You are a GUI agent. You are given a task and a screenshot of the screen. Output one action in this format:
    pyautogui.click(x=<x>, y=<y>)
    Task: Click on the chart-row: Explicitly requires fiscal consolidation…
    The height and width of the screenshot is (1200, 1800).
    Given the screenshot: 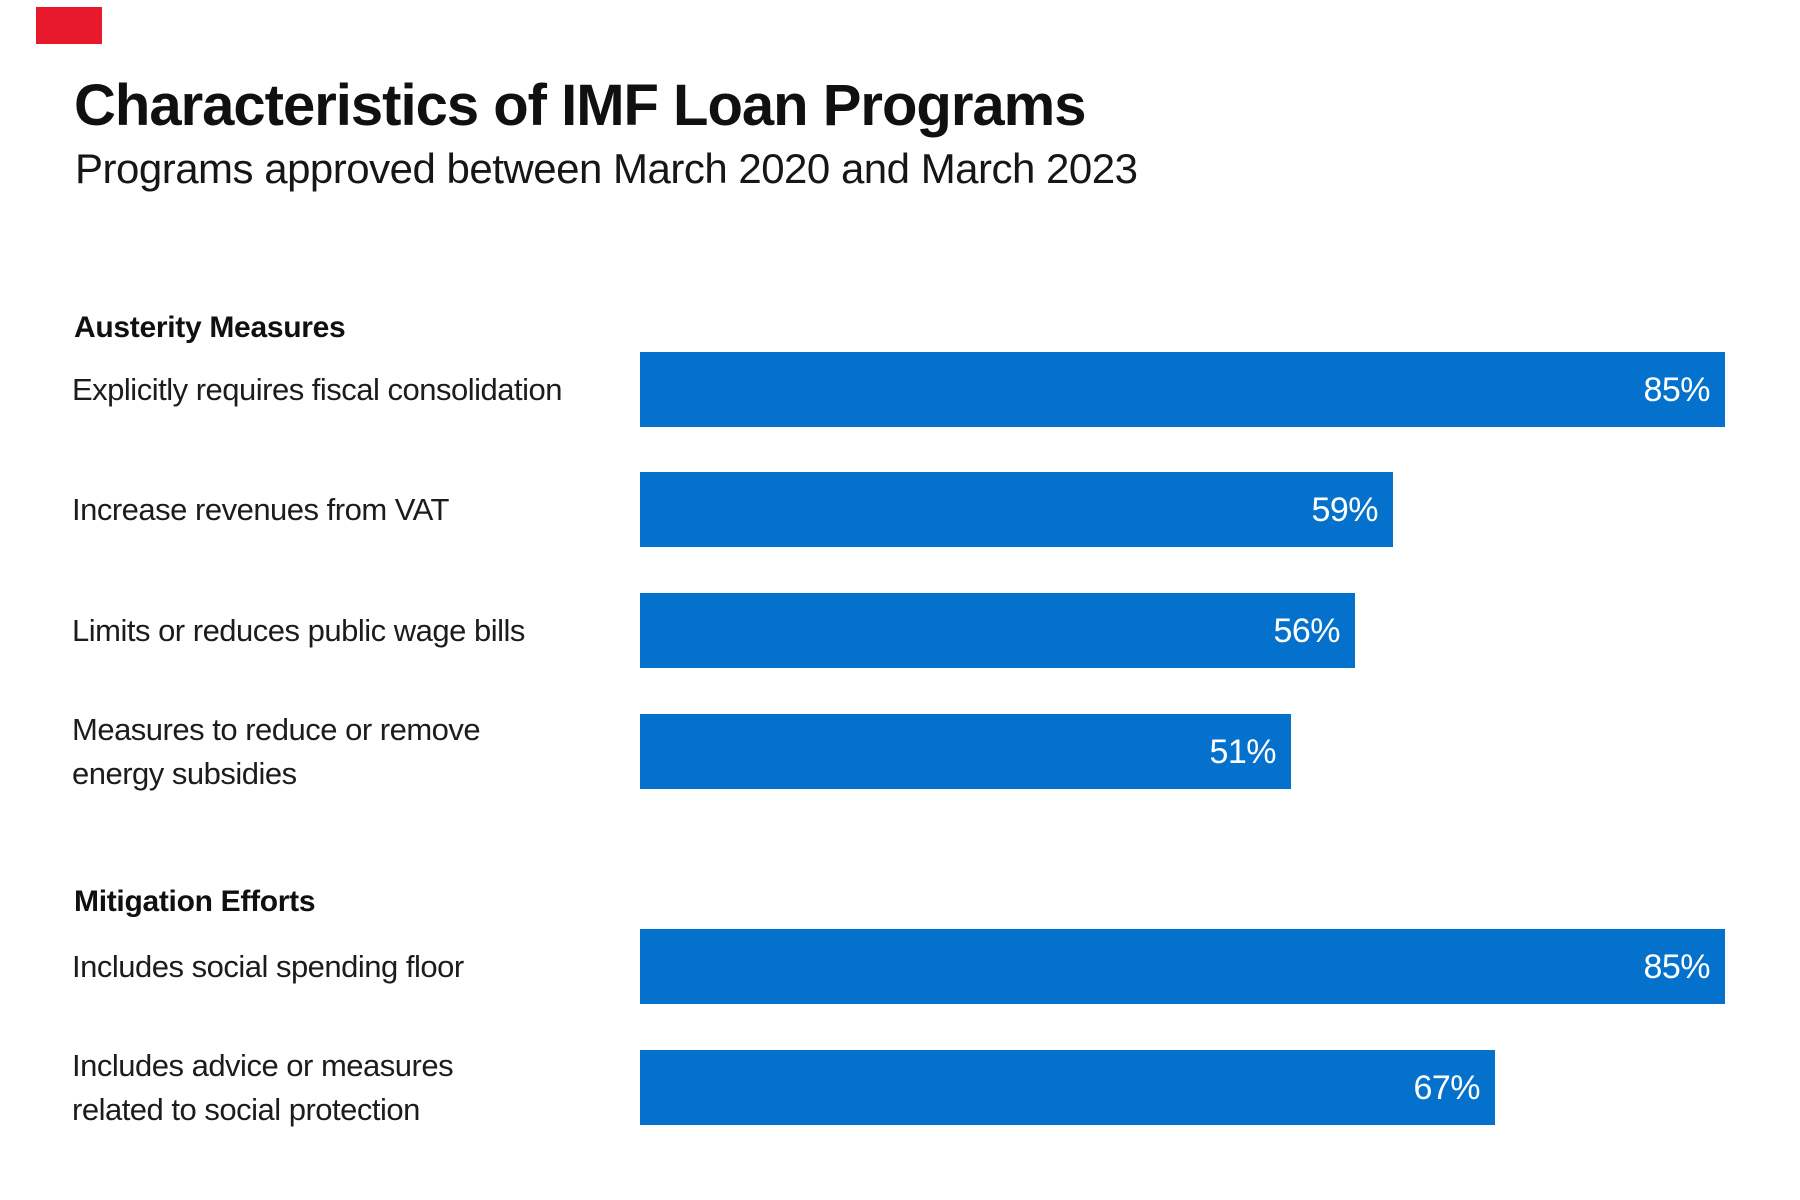 What is the action you would take?
    pyautogui.click(x=936, y=389)
    